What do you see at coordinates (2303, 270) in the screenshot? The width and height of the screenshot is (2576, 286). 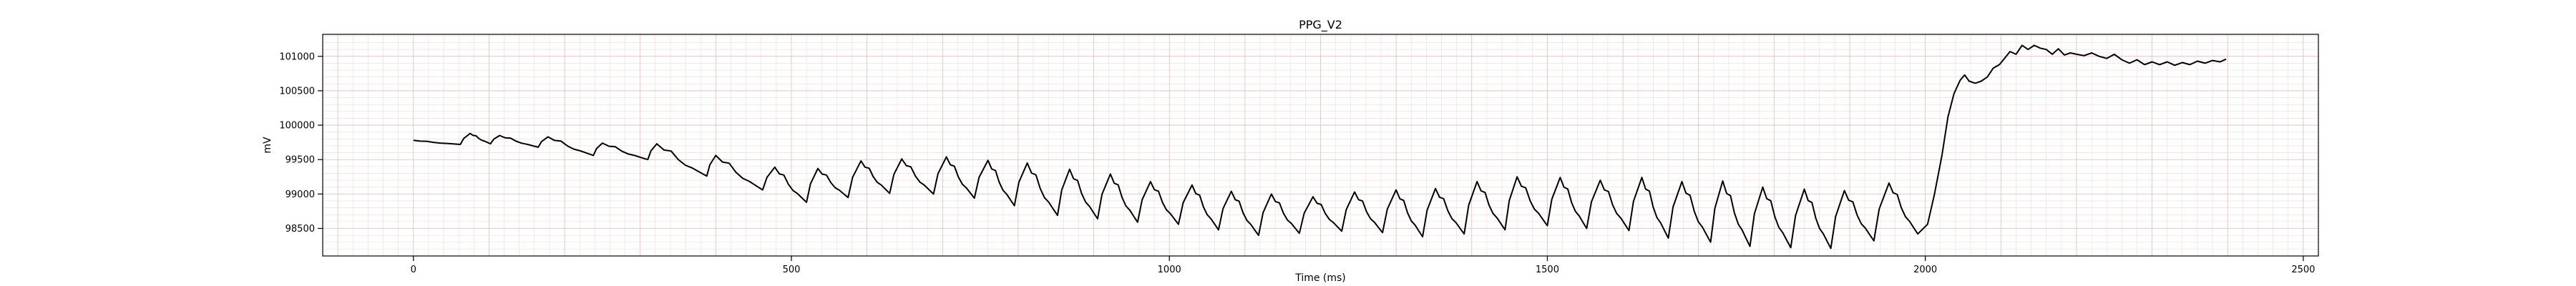 I see `x-tick-label: 2500` at bounding box center [2303, 270].